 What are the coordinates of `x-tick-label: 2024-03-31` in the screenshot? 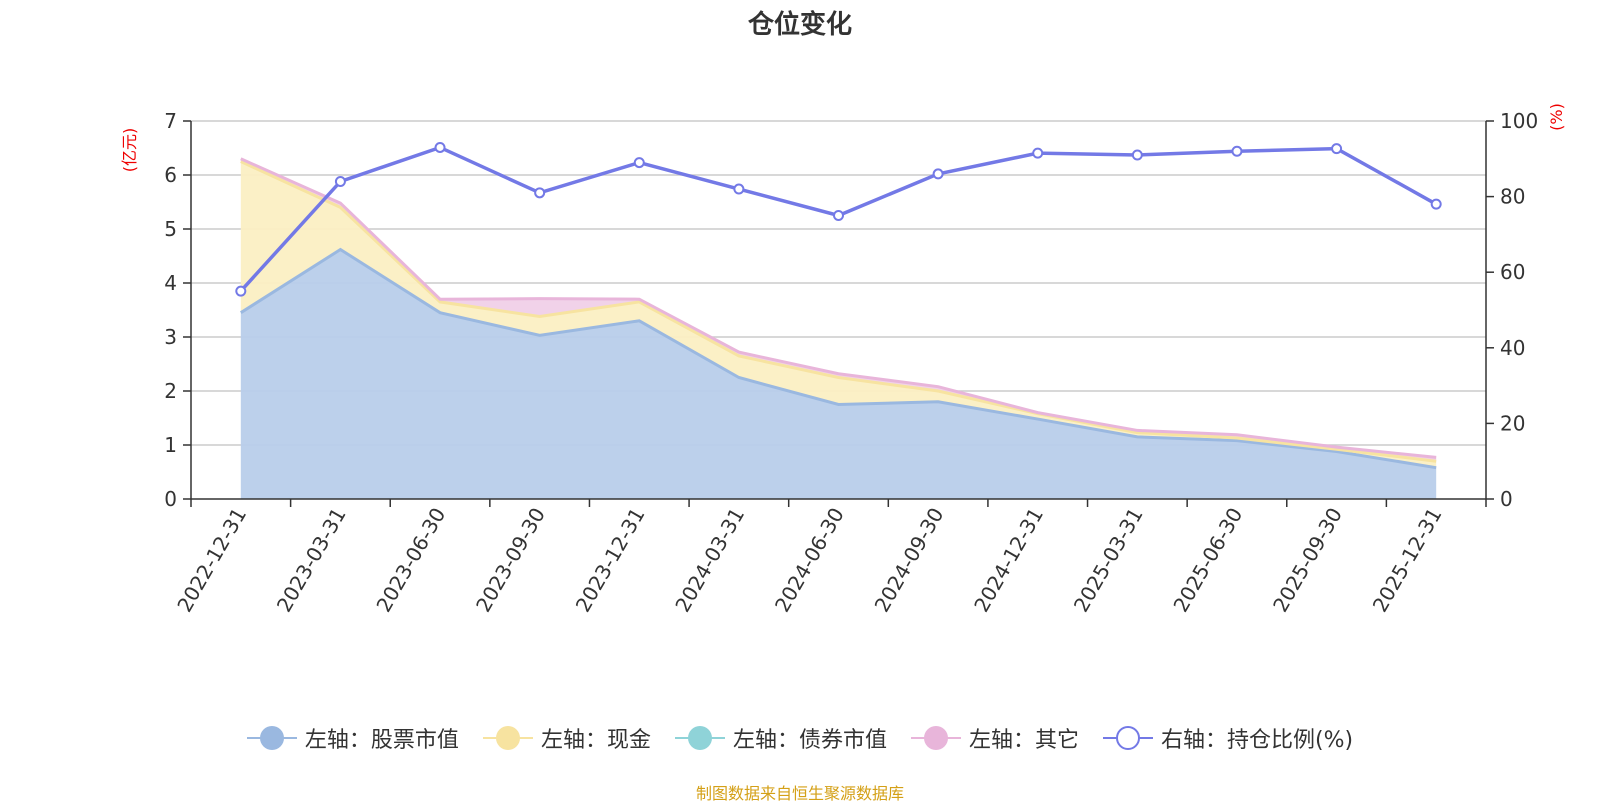 It's located at (709, 560).